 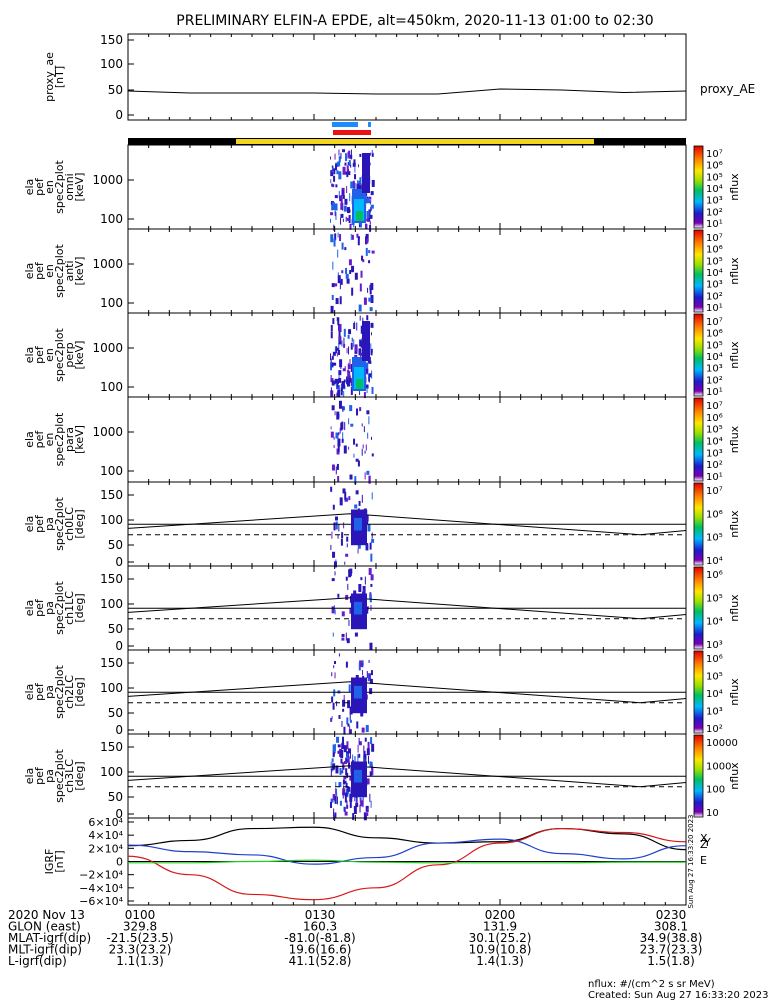 I want to click on igrf-line-e, so click(x=406, y=861).